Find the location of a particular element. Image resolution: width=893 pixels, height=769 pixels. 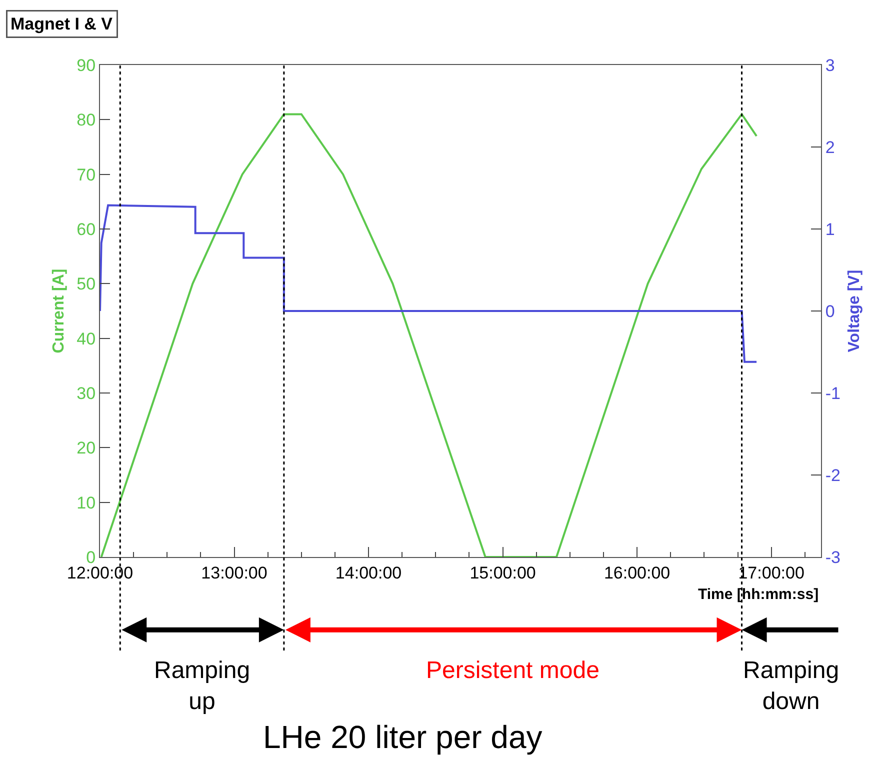

y-tick-label: 60 is located at coordinates (86, 229).